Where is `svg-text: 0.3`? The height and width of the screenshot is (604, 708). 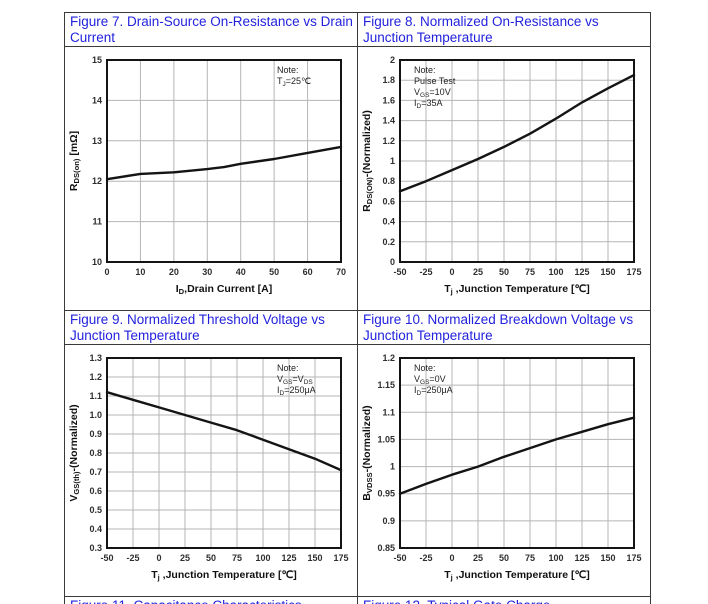
svg-text: 0.3 is located at coordinates (95, 548).